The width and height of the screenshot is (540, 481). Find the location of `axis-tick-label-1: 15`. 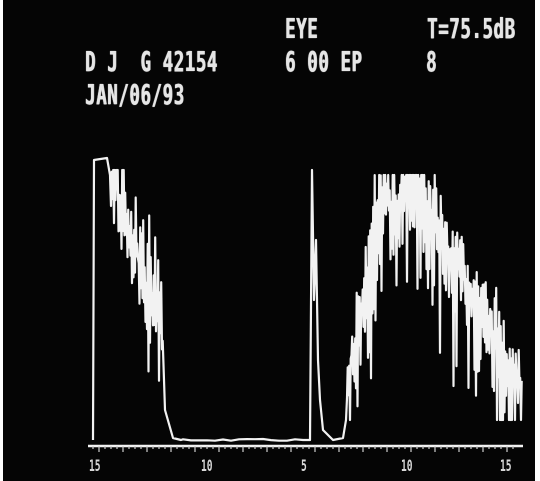

axis-tick-label-1: 15 is located at coordinates (95, 465).